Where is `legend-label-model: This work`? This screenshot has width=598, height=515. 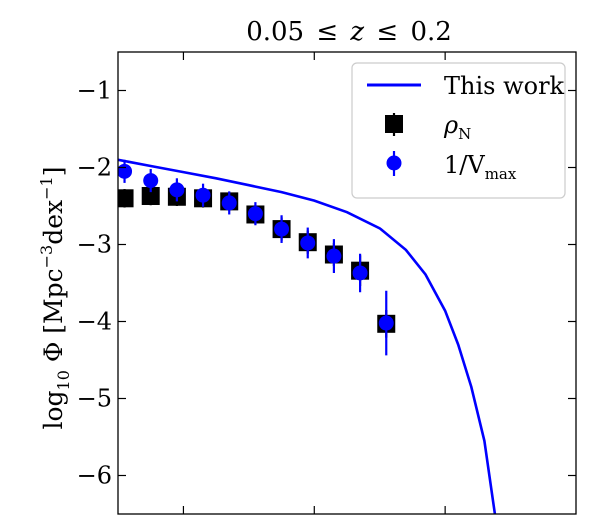 legend-label-model: This work is located at coordinates (504, 86).